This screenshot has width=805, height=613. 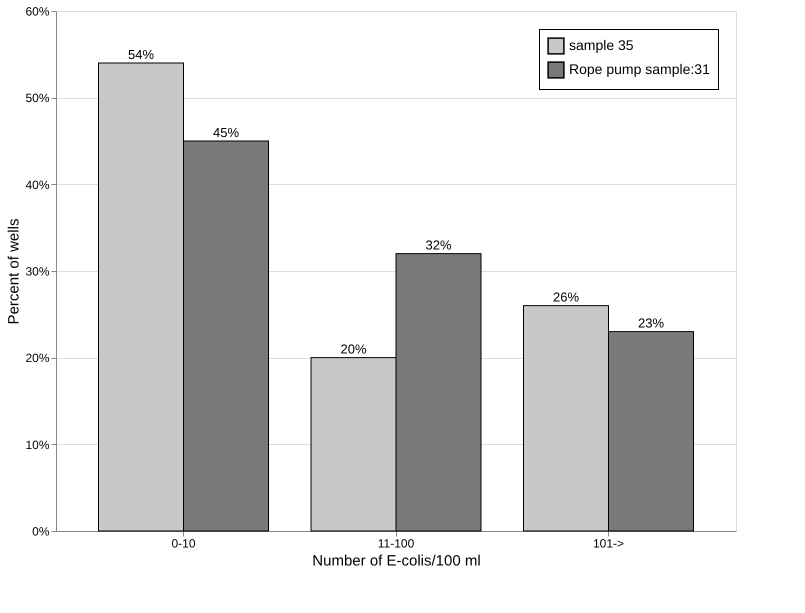 What do you see at coordinates (353, 349) in the screenshot?
I see `data-label: 20%` at bounding box center [353, 349].